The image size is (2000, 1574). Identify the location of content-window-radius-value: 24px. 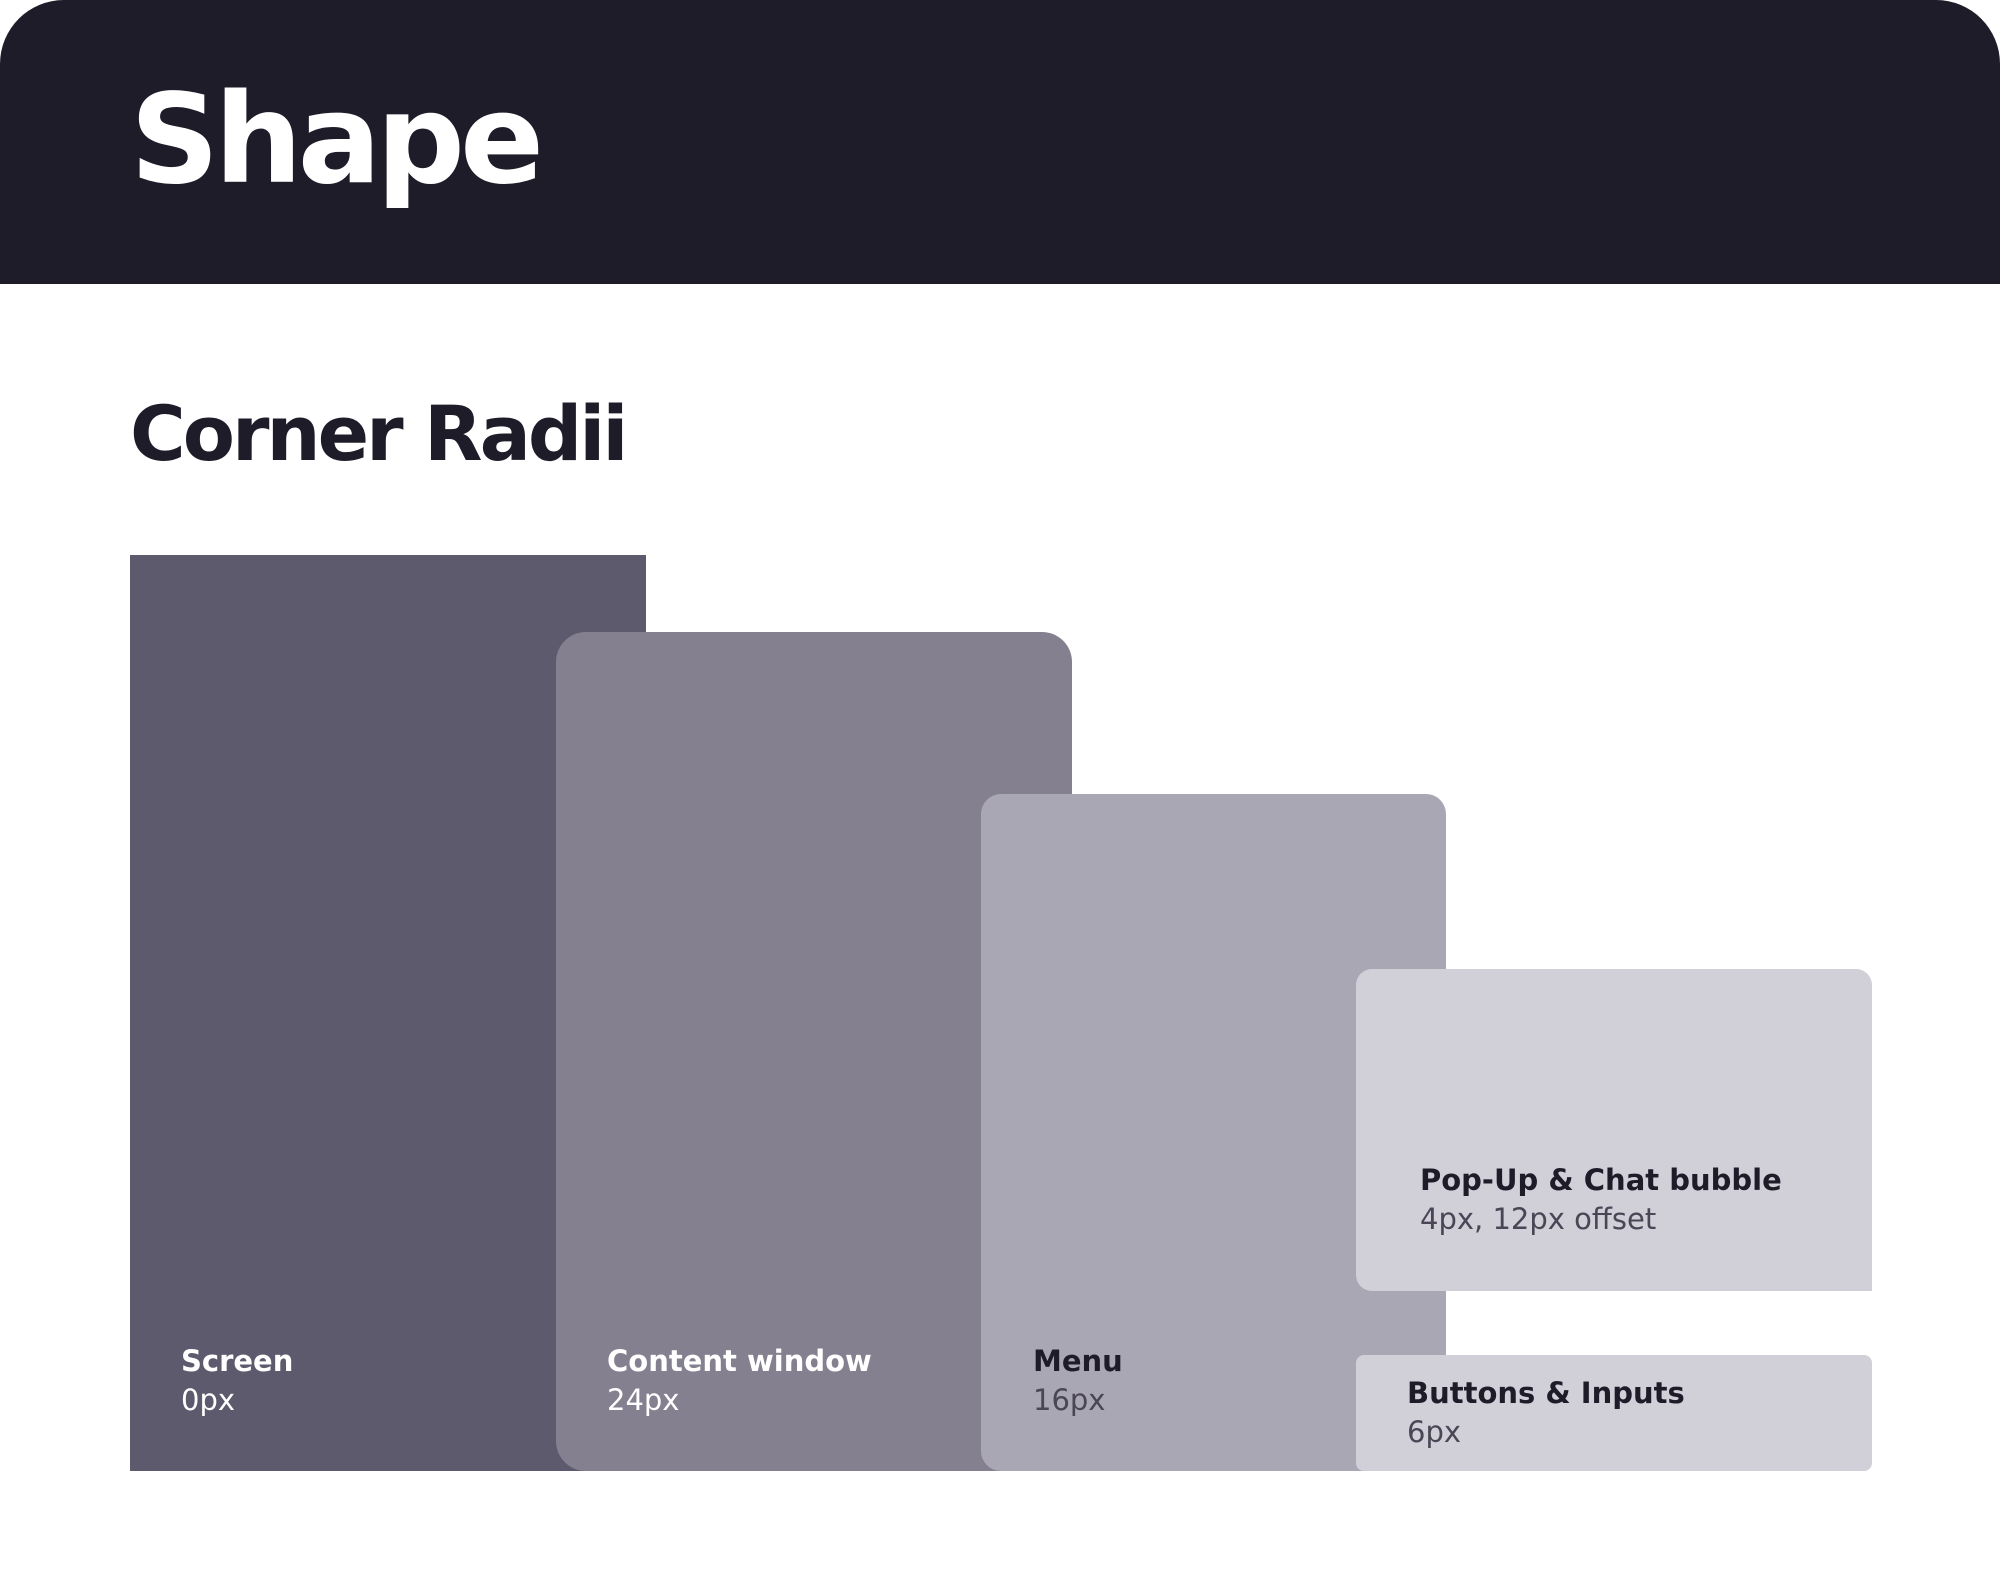
(643, 1400).